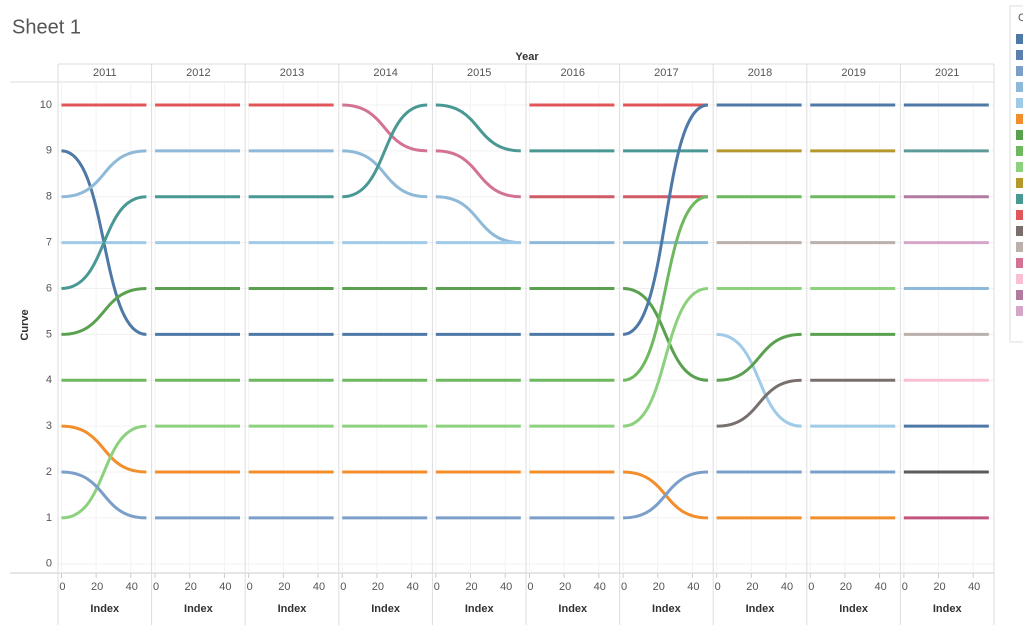 Image resolution: width=1023 pixels, height=632 pixels. I want to click on column-label: 2013, so click(292, 73).